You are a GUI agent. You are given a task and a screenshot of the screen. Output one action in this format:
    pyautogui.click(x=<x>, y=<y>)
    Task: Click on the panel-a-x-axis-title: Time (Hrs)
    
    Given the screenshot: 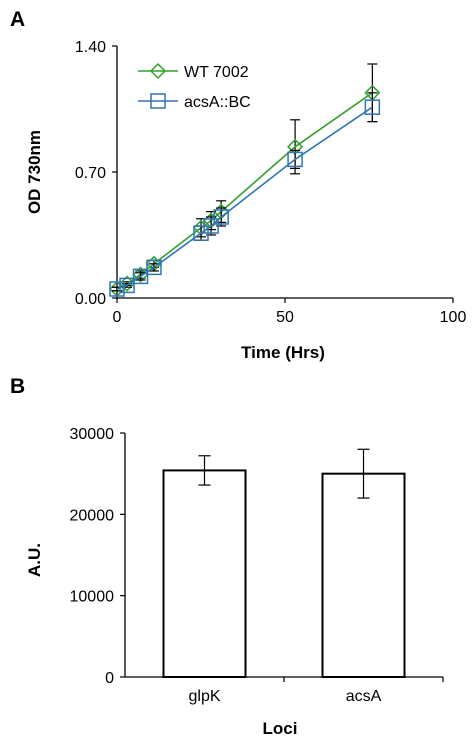 What is the action you would take?
    pyautogui.click(x=283, y=352)
    